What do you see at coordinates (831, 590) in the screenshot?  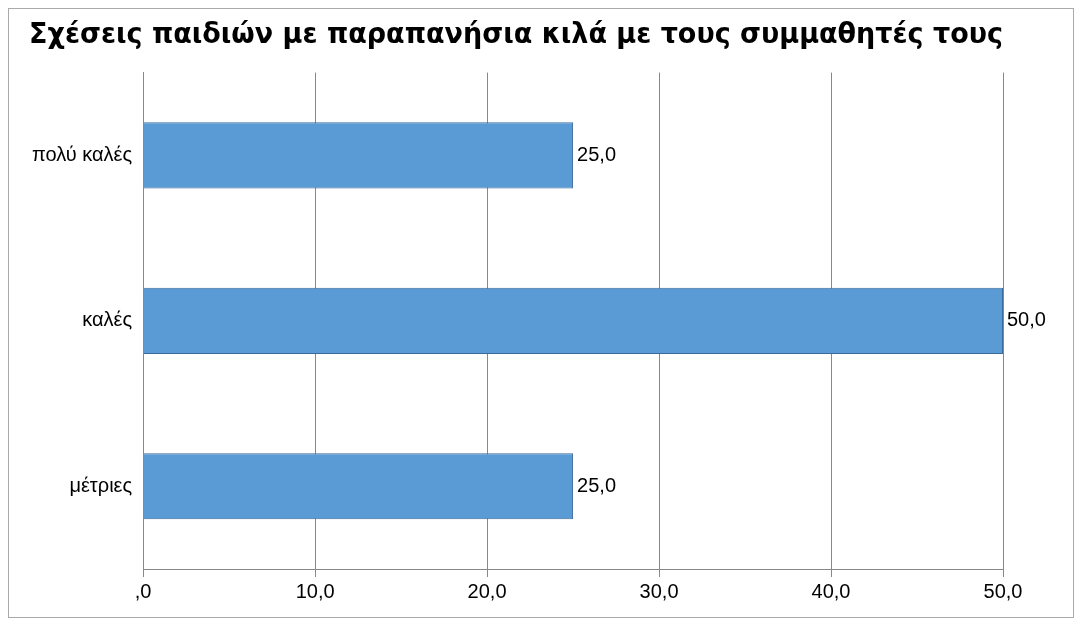 I see `x-tick-label: 40,0` at bounding box center [831, 590].